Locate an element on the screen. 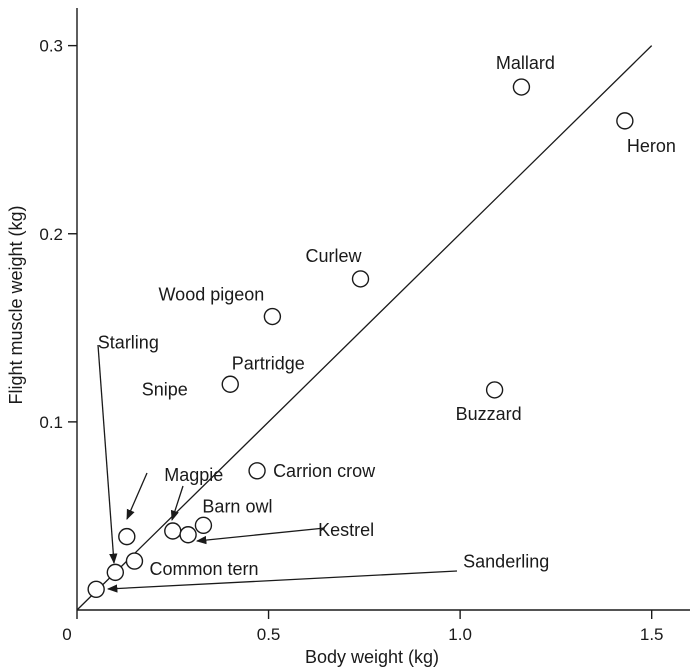 The height and width of the screenshot is (670, 691). data-point-partridge is located at coordinates (230, 384).